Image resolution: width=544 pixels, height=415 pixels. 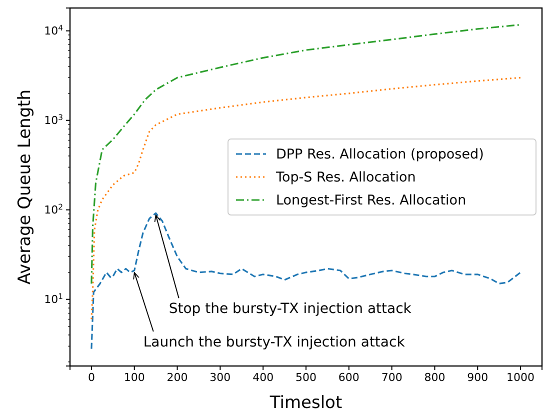 What do you see at coordinates (134, 377) in the screenshot?
I see `x-tick-label: 100` at bounding box center [134, 377].